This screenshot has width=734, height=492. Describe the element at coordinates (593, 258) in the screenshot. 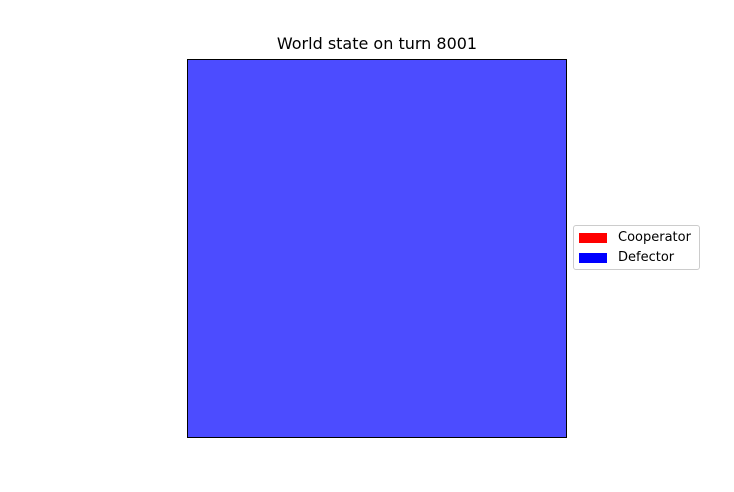

I see `legend-swatch-defector` at that location.